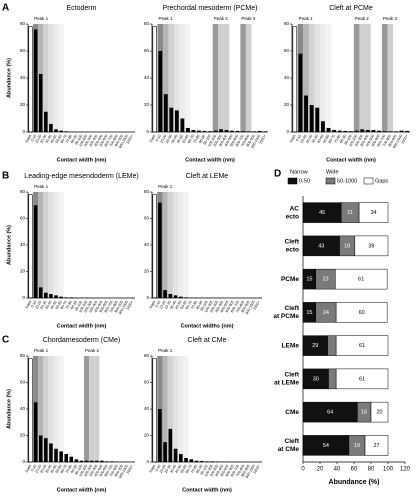 This screenshot has width=417, height=500. Describe the element at coordinates (291, 345) in the screenshot. I see `category-label: LEMe` at that location.